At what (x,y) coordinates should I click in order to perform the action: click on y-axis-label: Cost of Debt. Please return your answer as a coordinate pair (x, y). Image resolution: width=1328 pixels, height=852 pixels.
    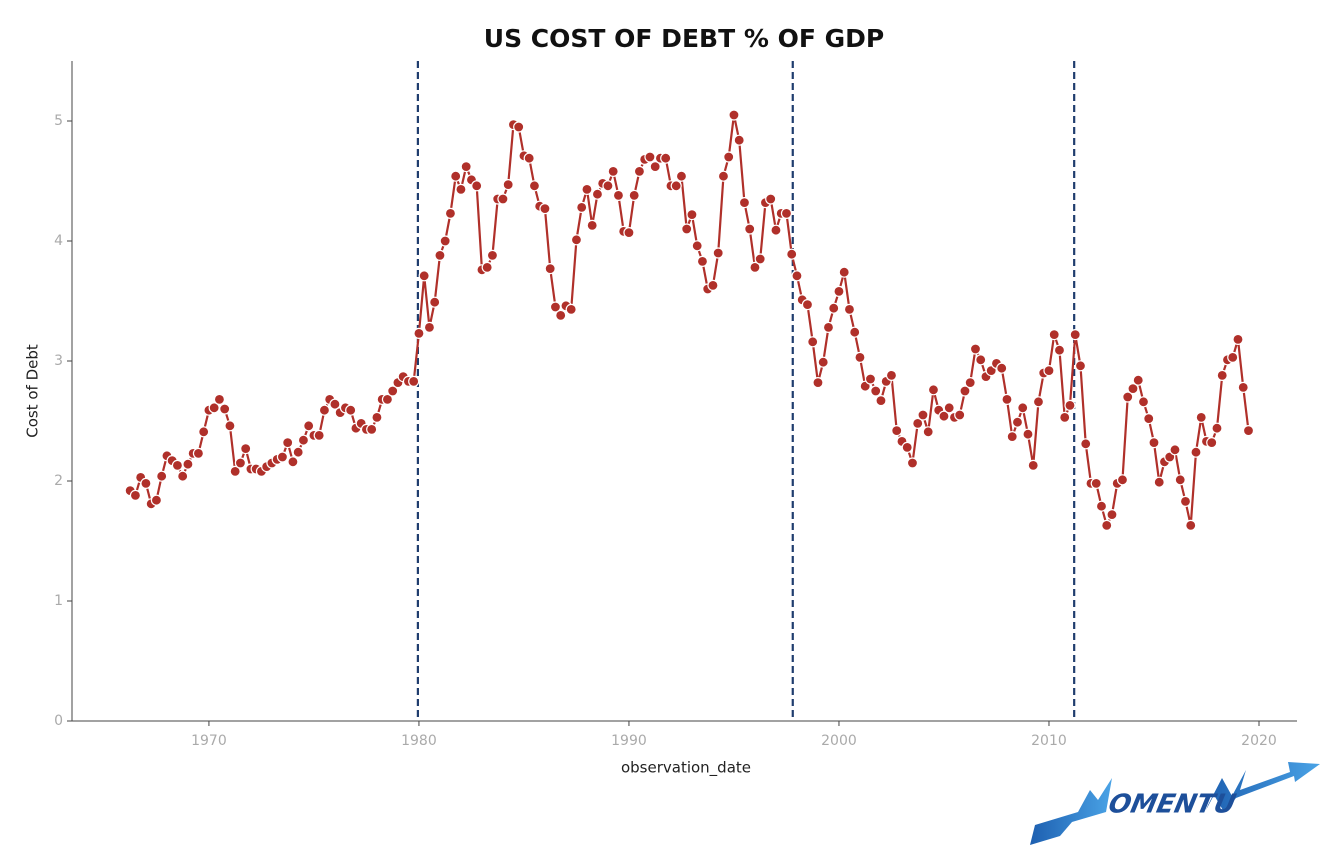
    Looking at the image, I should click on (33, 391).